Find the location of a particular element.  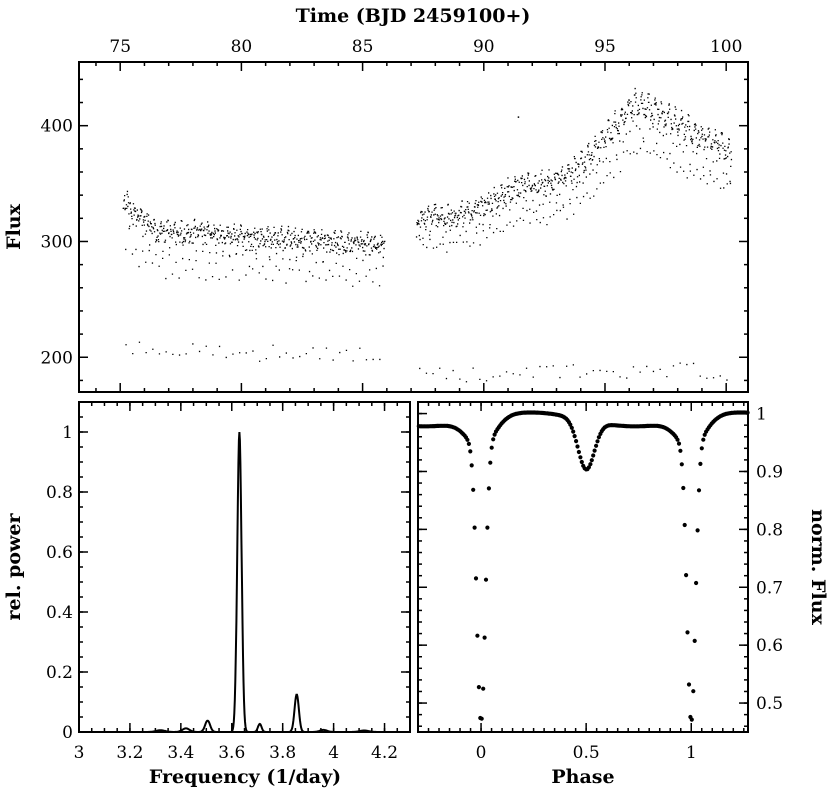

light-curve-x-tick-label: 80 is located at coordinates (242, 47).